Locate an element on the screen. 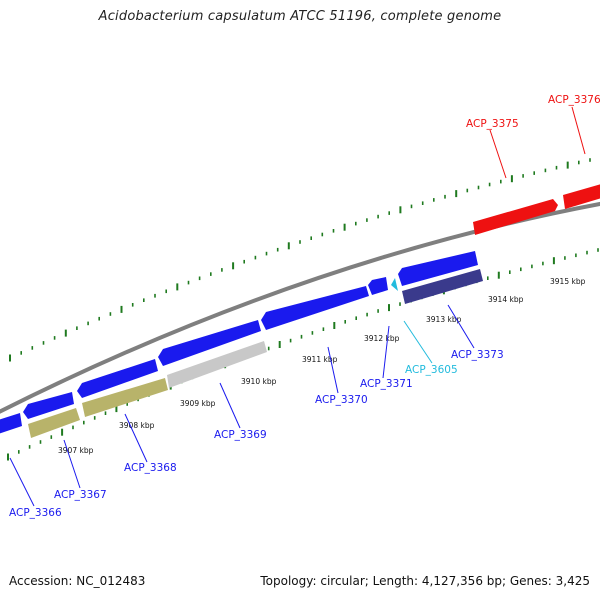 The image size is (600, 600). kbp-label: 3910 kbp is located at coordinates (259, 381).